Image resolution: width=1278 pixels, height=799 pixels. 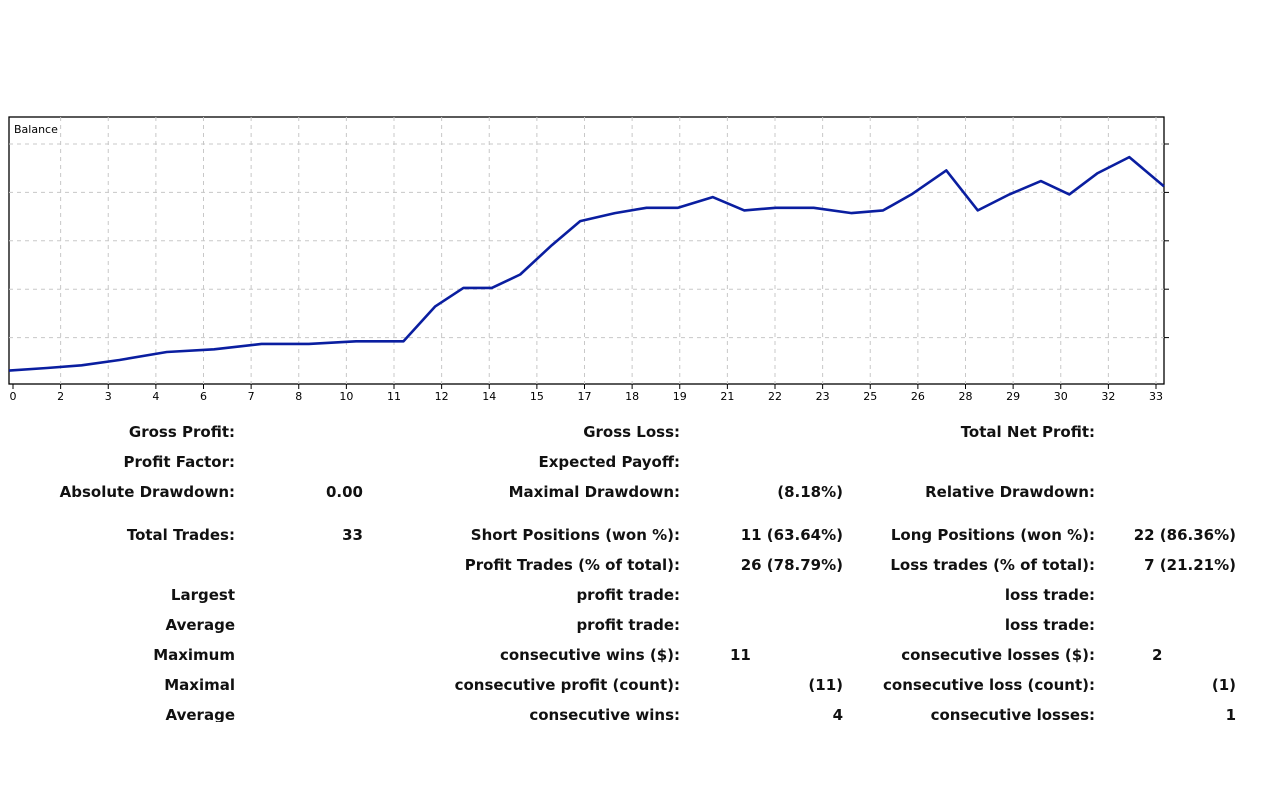 I want to click on x-tick-label: 14, so click(x=489, y=396).